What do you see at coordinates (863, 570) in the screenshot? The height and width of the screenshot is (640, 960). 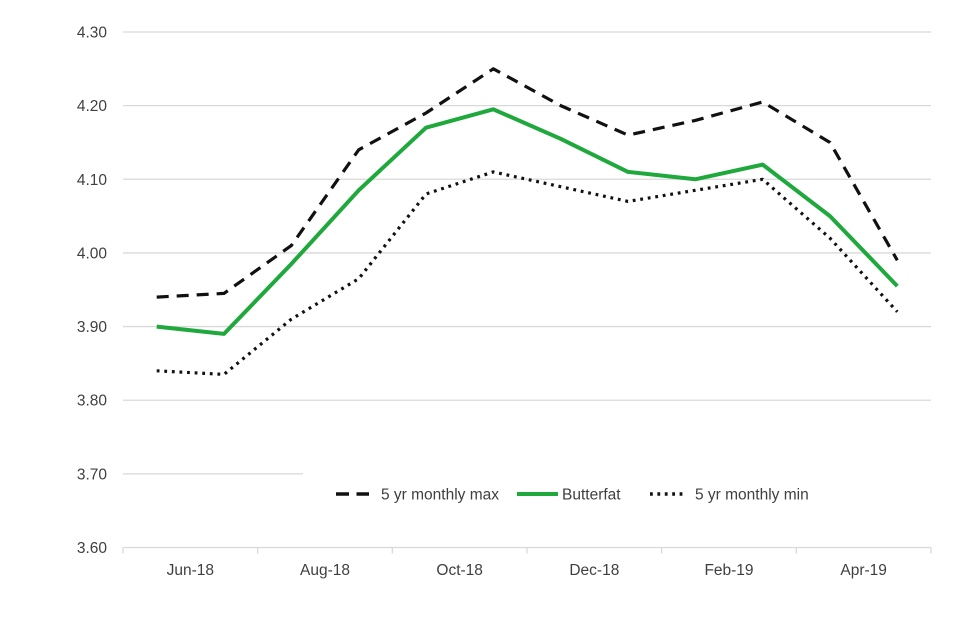 I see `x-tick-label: Apr-19` at bounding box center [863, 570].